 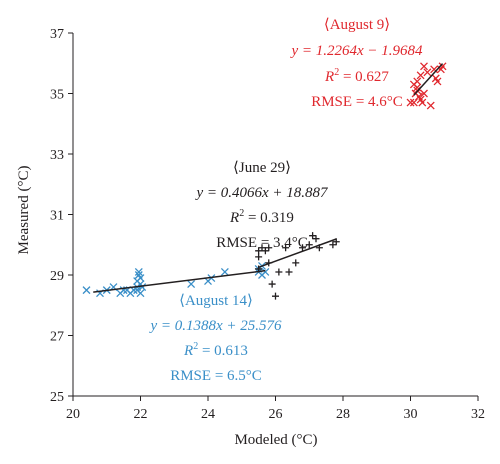 I want to click on annotation-august-14-title: ⟨August 14⟩, so click(x=216, y=301).